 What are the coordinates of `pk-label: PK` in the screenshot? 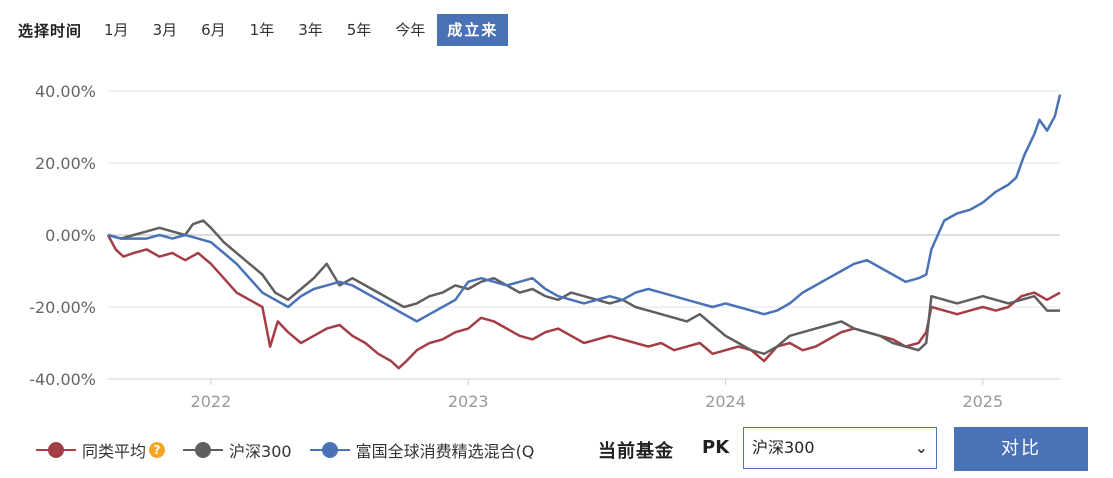 It's located at (716, 447).